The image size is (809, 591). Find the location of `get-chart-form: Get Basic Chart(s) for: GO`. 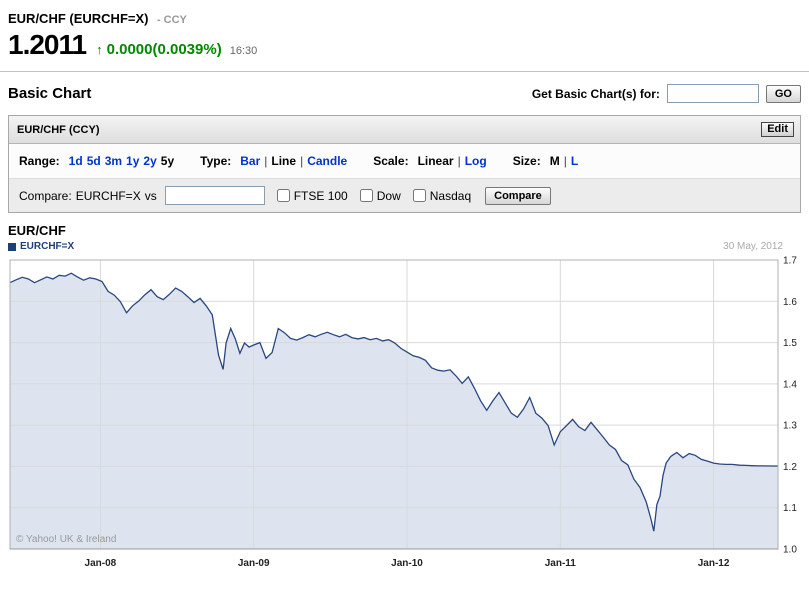

get-chart-form: Get Basic Chart(s) for: GO is located at coordinates (666, 93).